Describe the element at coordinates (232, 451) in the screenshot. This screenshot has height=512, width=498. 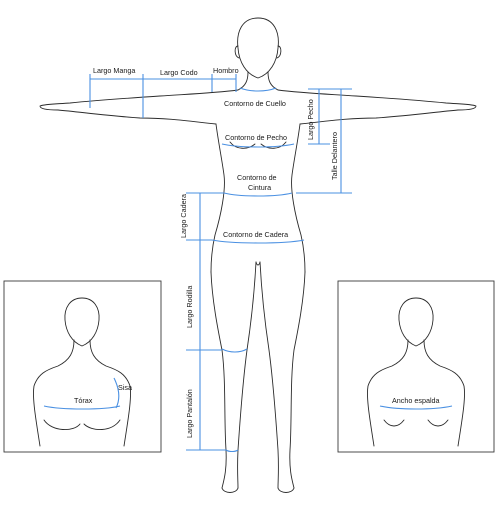
I see `ankle-contour-line` at that location.